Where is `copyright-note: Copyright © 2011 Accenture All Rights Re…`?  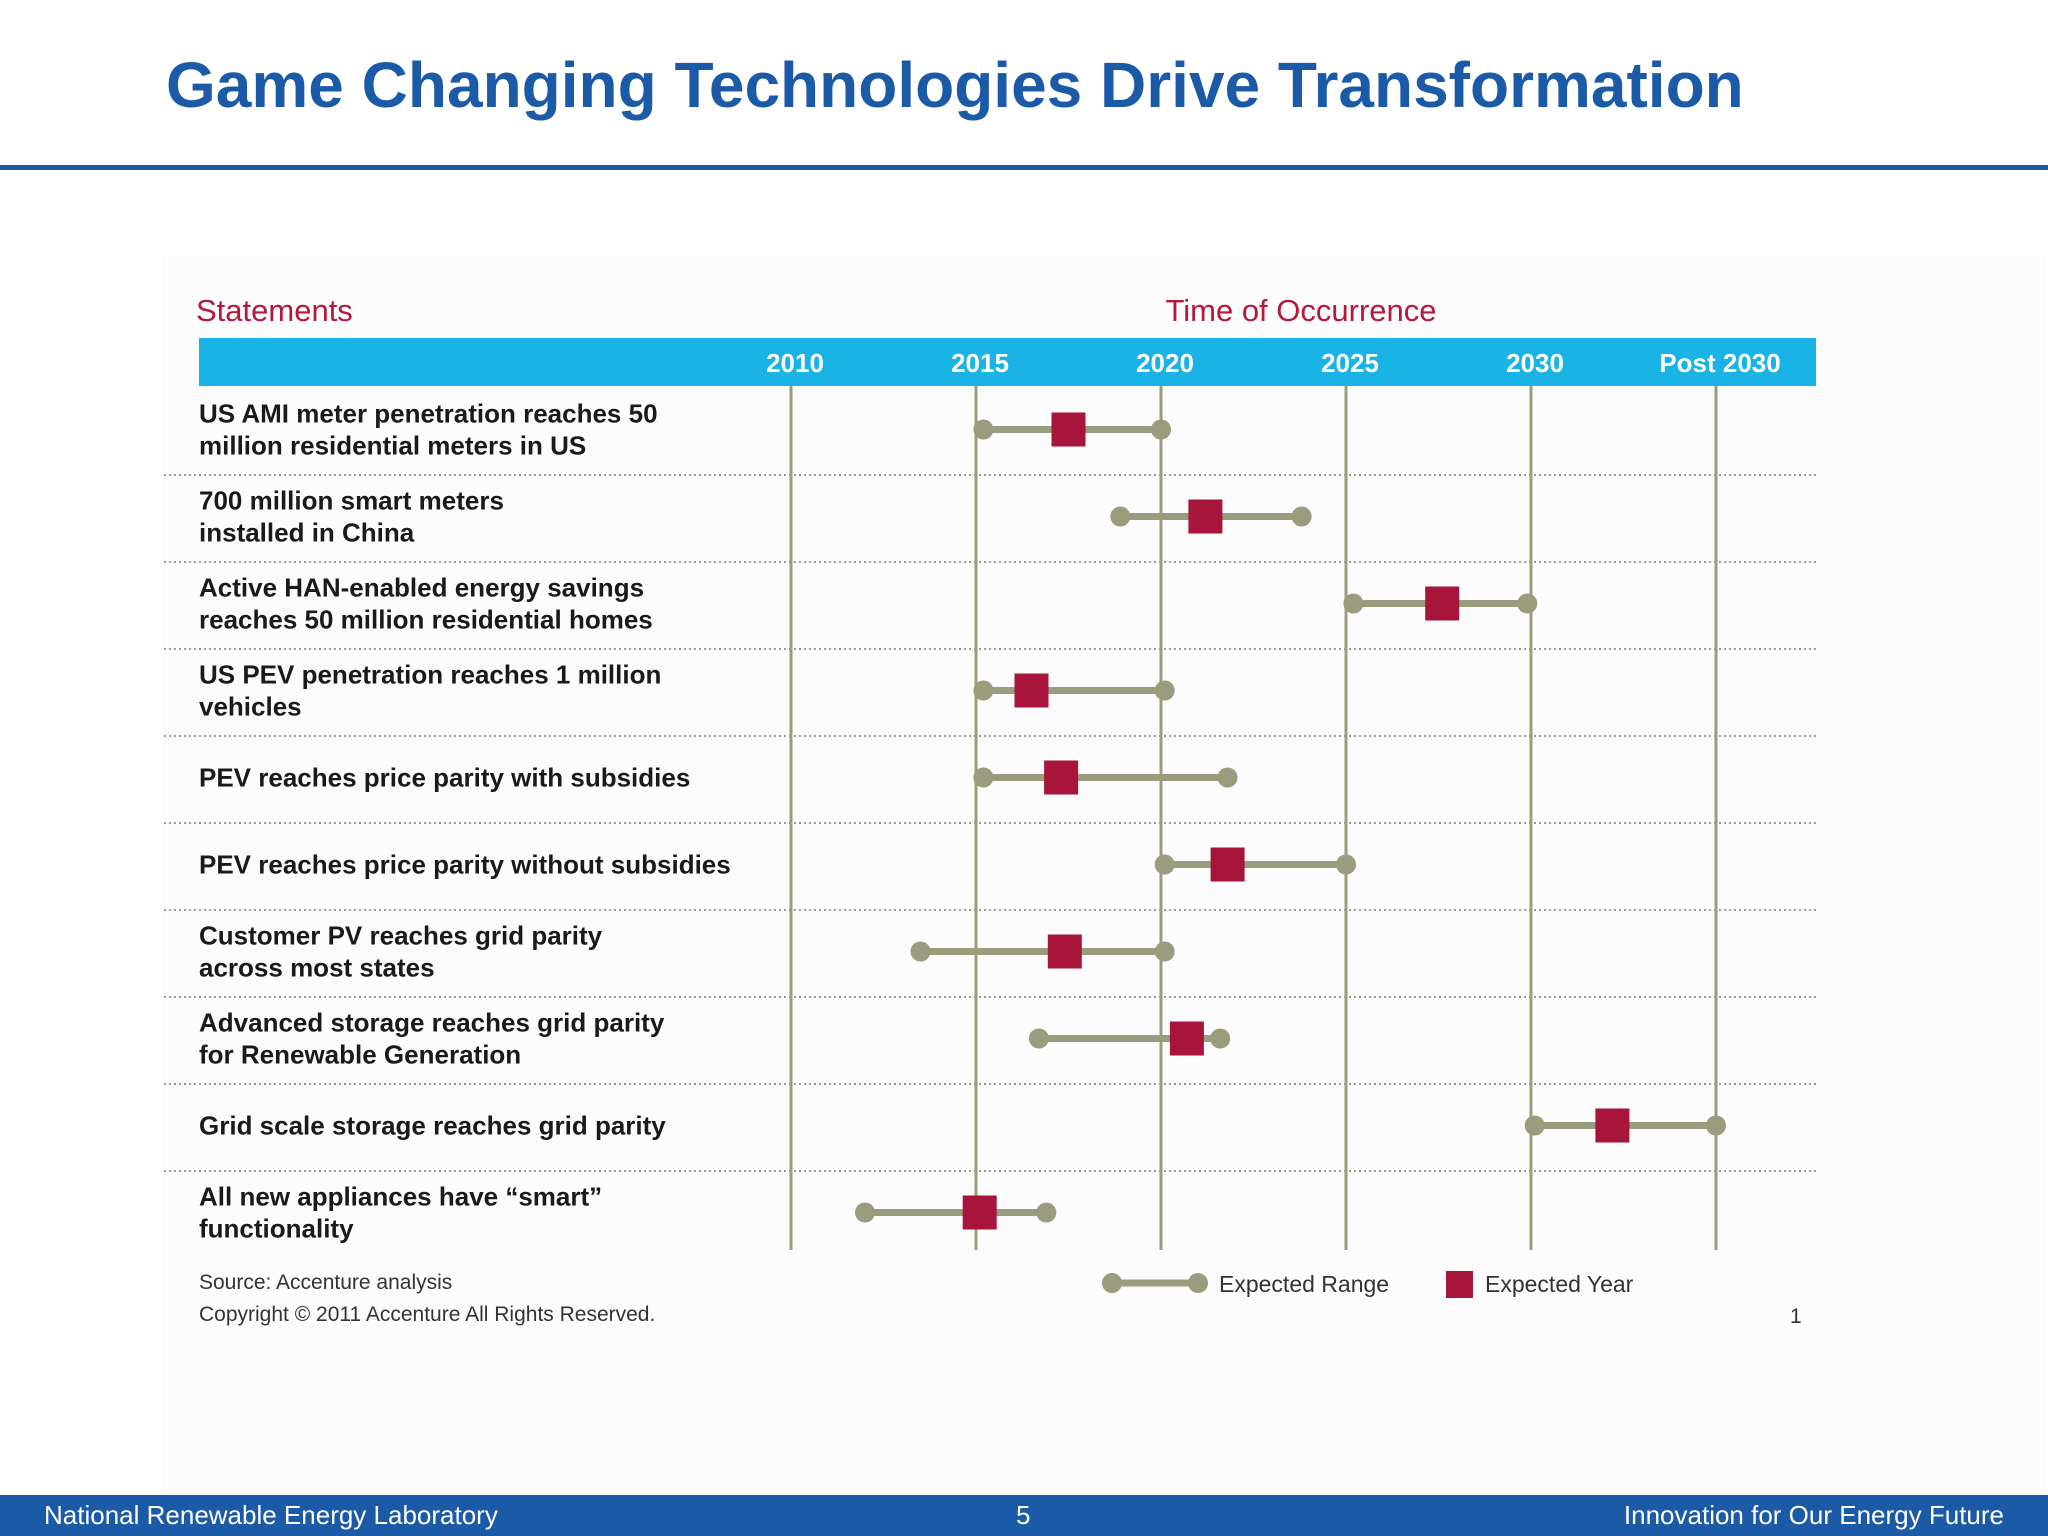 copyright-note: Copyright © 2011 Accenture All Rights Re… is located at coordinates (427, 1314).